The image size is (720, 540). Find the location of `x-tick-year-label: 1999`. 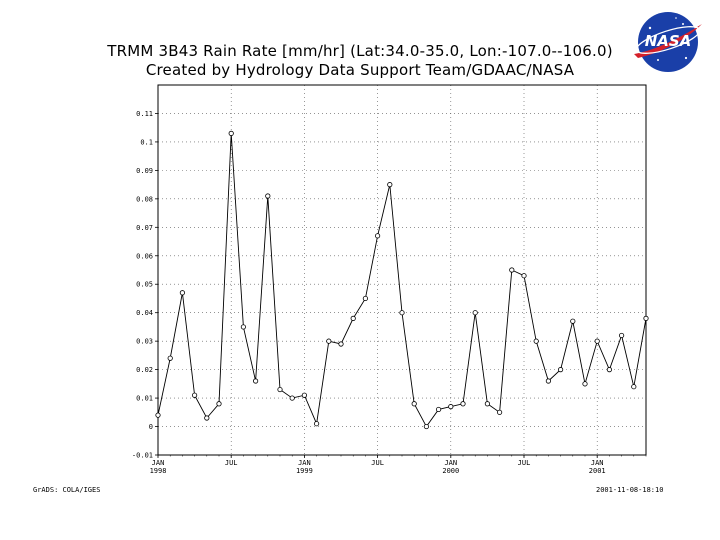

x-tick-year-label: 1999 is located at coordinates (304, 471).